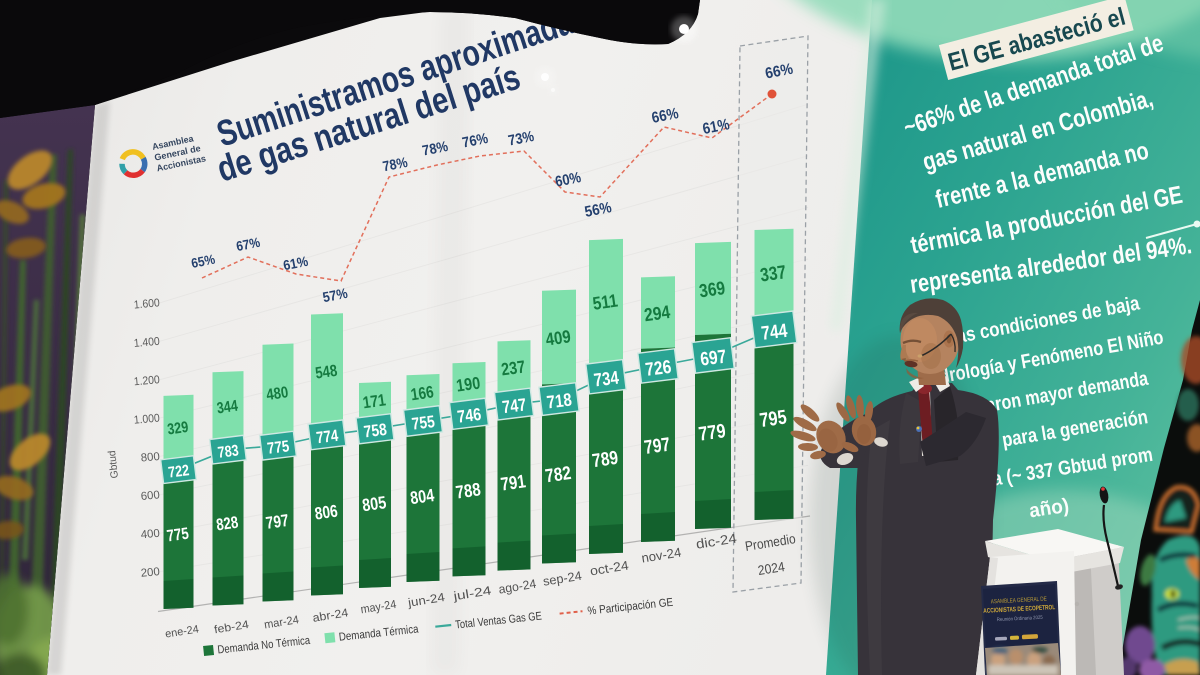  I want to click on svg-text: 783, so click(228, 451).